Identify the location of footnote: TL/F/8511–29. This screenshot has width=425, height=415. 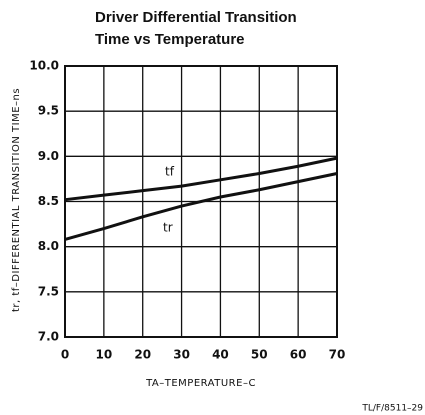
(392, 409).